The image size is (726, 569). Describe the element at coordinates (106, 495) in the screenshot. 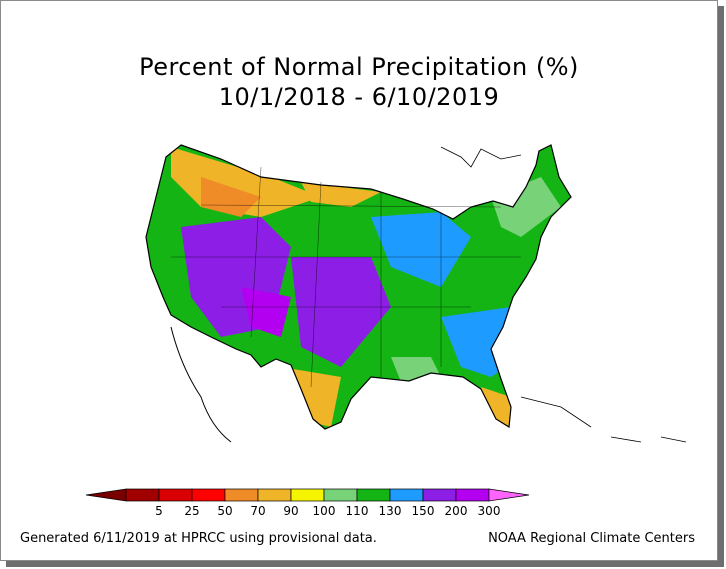

I see `legend-low-arrow` at that location.